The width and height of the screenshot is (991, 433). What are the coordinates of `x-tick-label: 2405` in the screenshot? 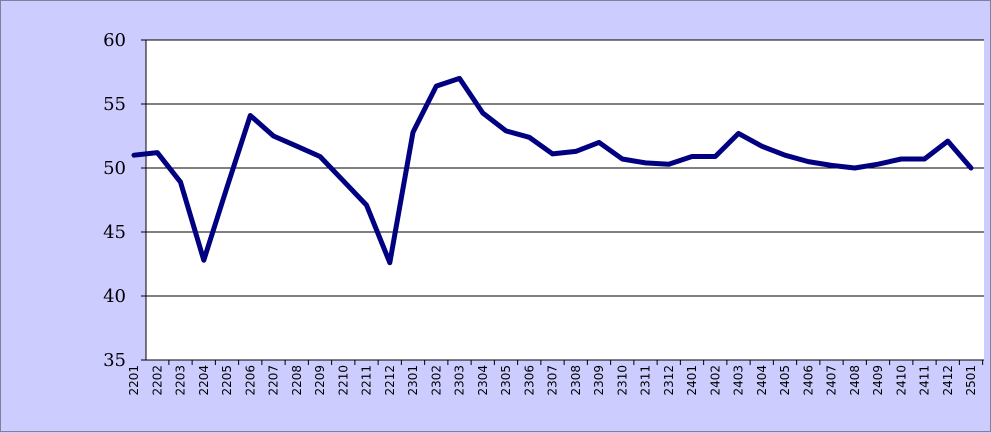 It's located at (785, 380).